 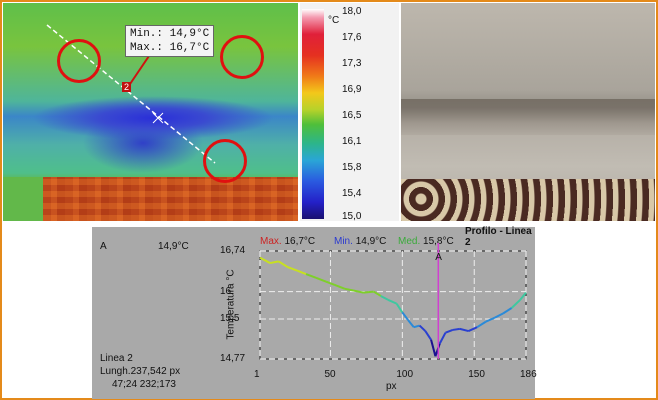 What do you see at coordinates (127, 87) in the screenshot?
I see `line-marker-label: 2` at bounding box center [127, 87].